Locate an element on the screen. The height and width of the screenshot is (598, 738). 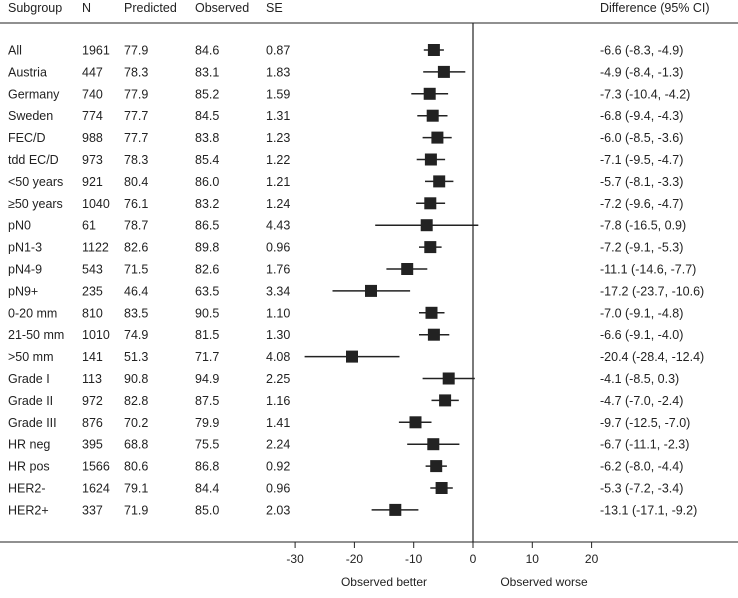
cell-observed: 89.8 is located at coordinates (207, 248).